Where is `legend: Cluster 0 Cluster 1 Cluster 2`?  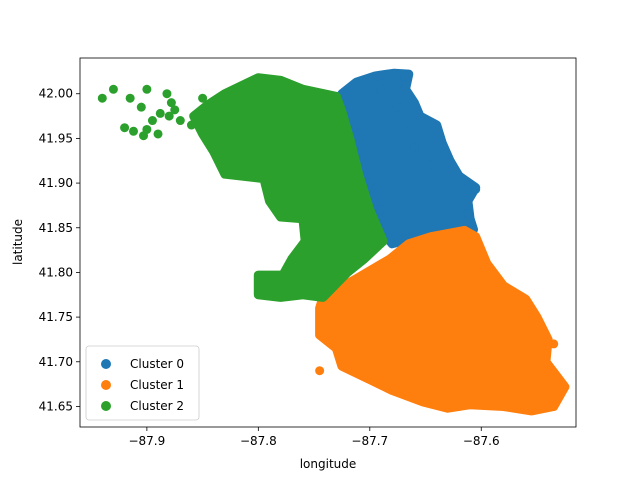 legend: Cluster 0 Cluster 1 Cluster 2 is located at coordinates (142, 383).